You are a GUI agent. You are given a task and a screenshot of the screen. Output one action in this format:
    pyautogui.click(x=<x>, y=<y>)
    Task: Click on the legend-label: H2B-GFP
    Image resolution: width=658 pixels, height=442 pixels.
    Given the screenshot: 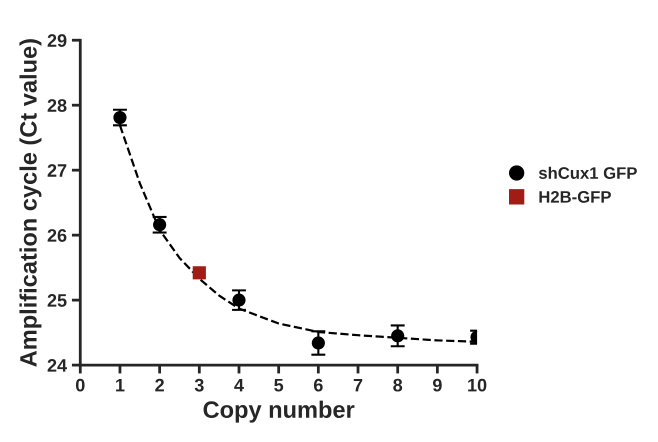 What is the action you would take?
    pyautogui.click(x=575, y=197)
    